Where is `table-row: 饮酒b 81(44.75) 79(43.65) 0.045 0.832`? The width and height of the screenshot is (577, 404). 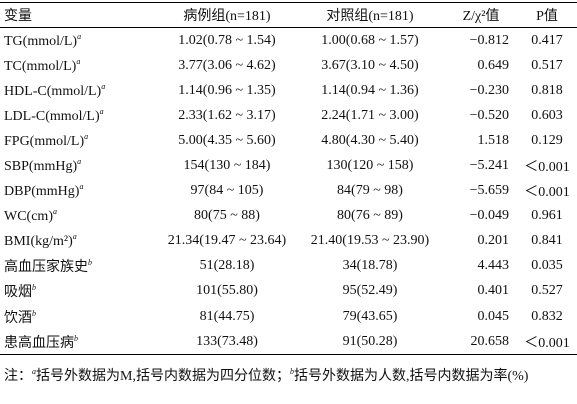
table-row: 饮酒b 81(44.75) 79(43.65) 0.045 0.832 is located at coordinates (288, 316).